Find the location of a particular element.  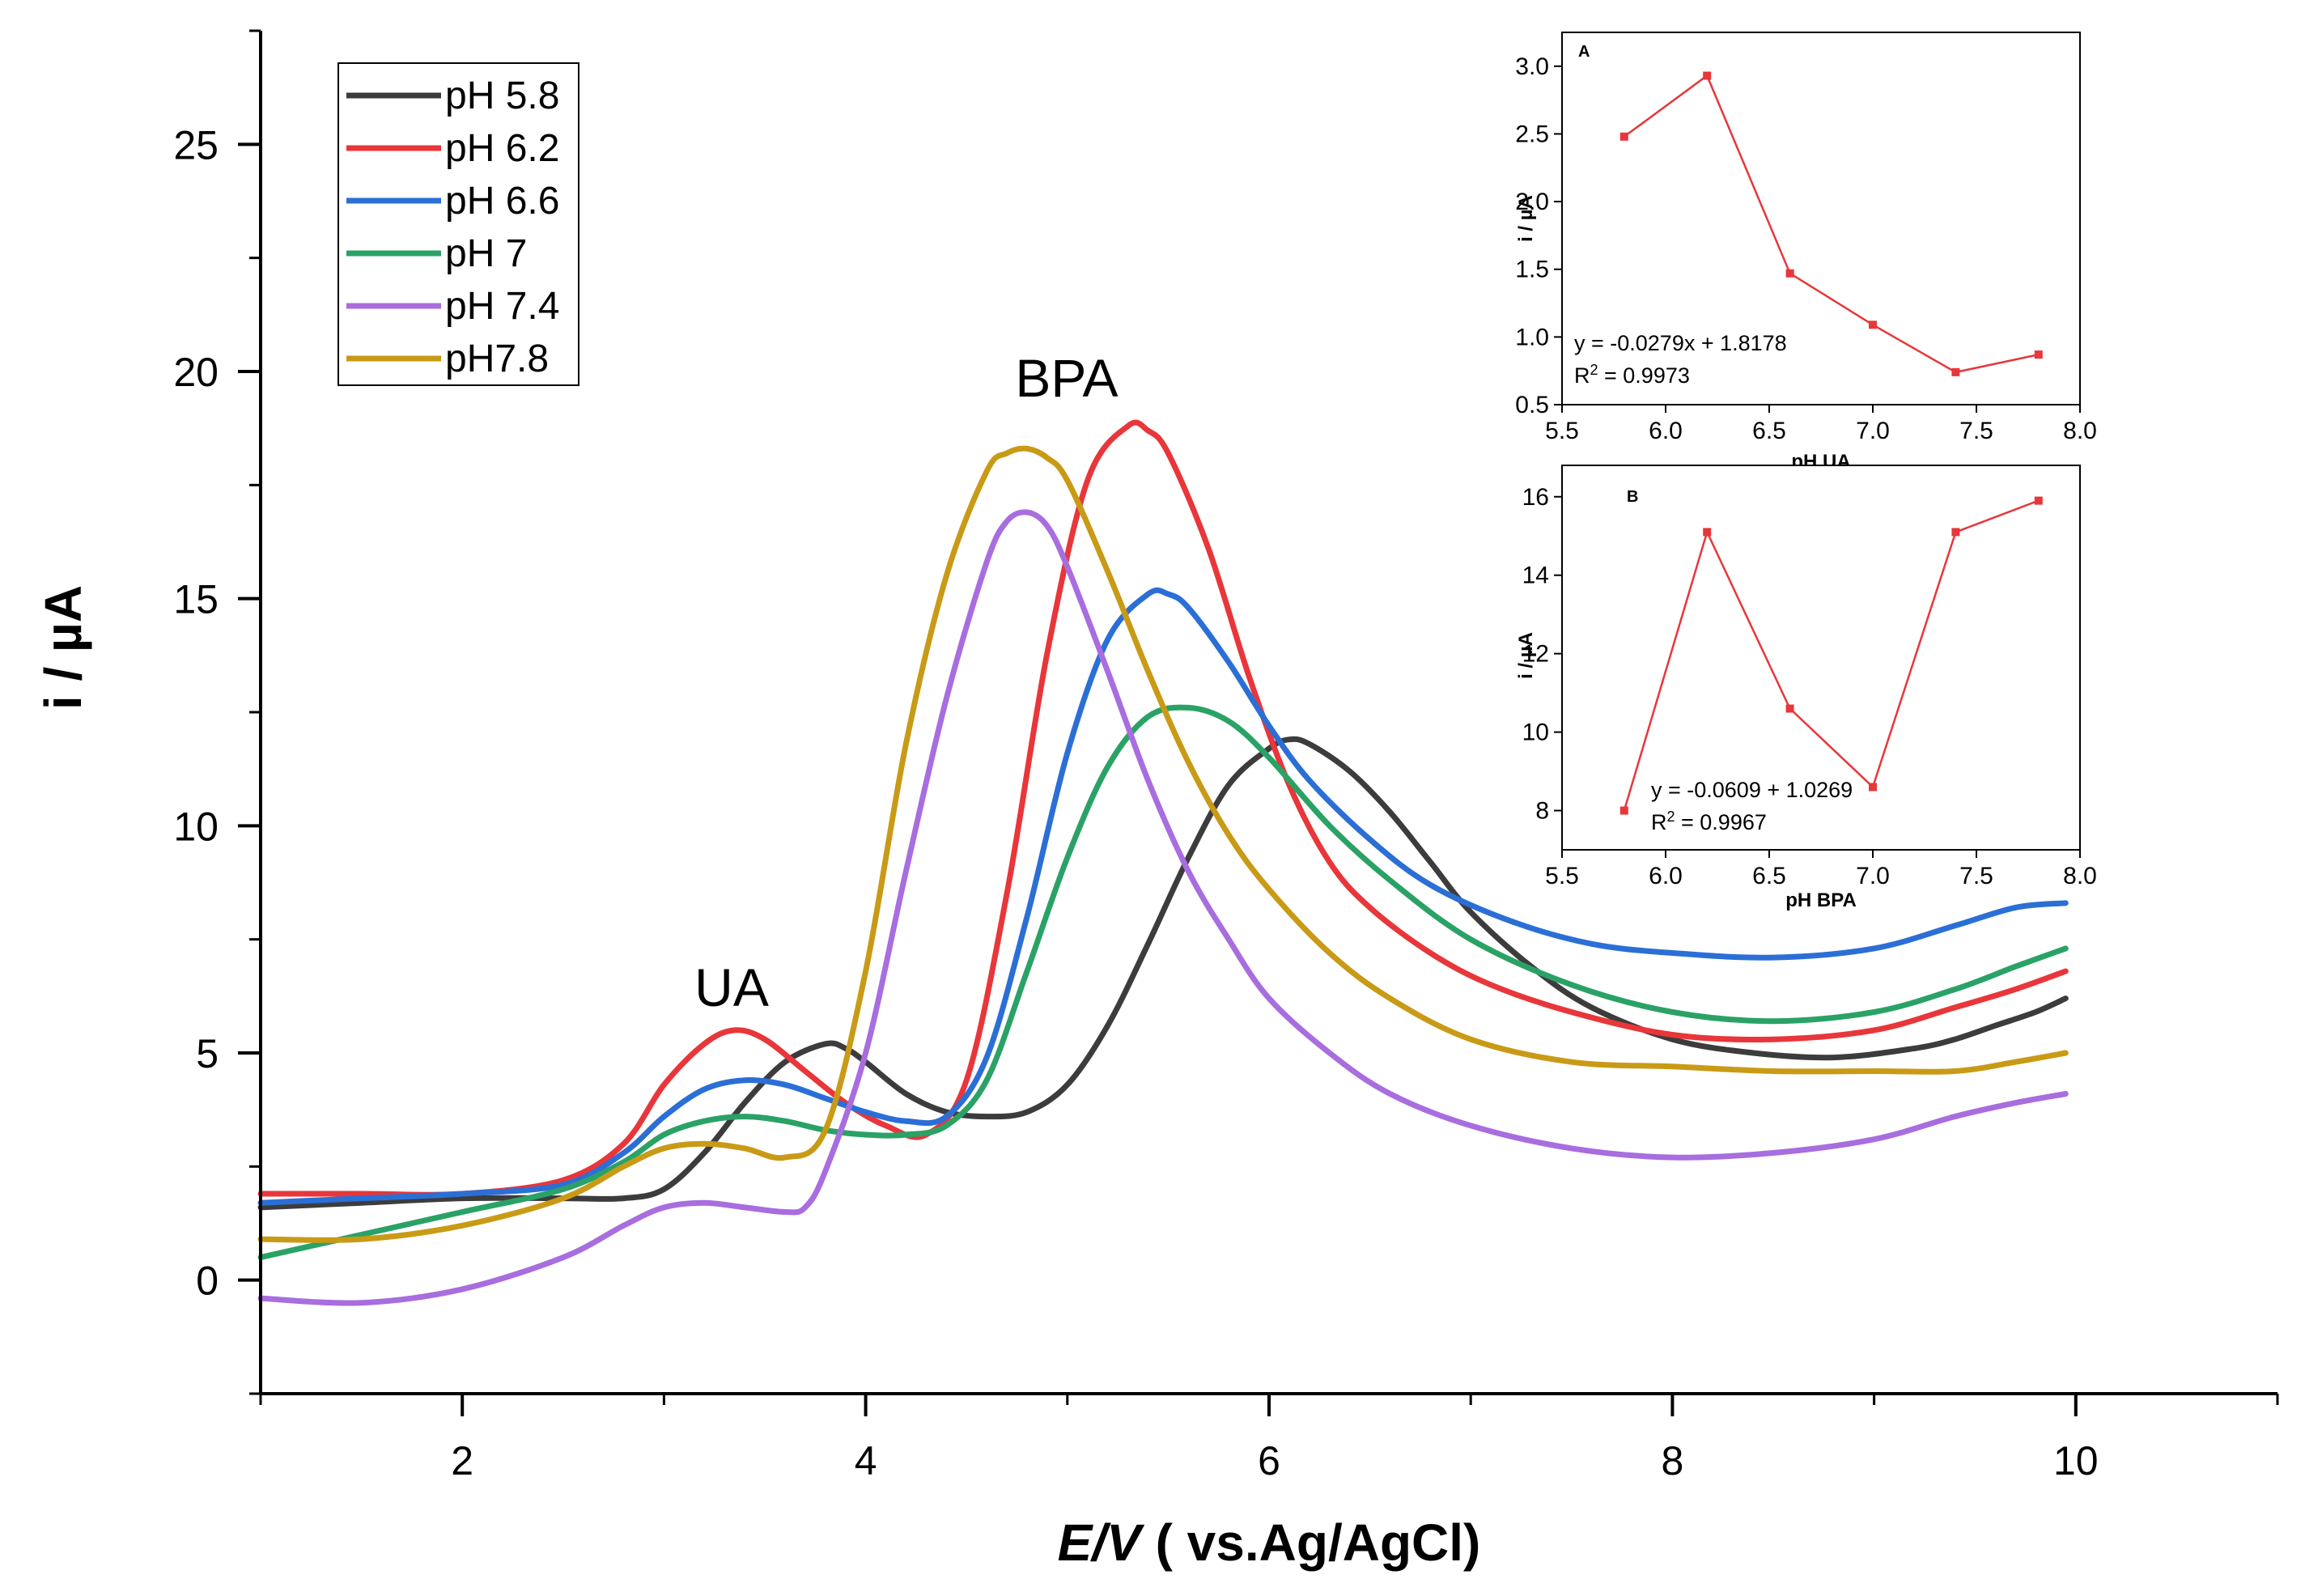

inset-b-r2: R2 = 0.9967 is located at coordinates (1709, 822).